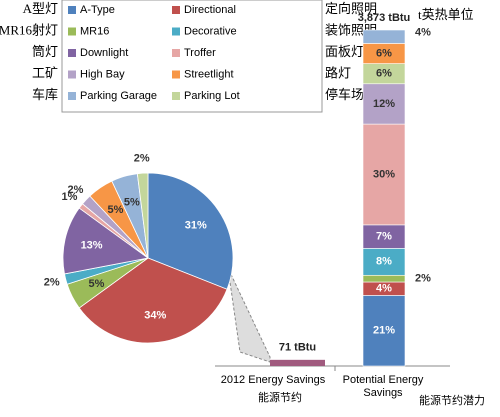 Image resolution: width=500 pixels, height=417 pixels. Describe the element at coordinates (351, 8) in the screenshot. I see `legend-note: 定向照明` at that location.